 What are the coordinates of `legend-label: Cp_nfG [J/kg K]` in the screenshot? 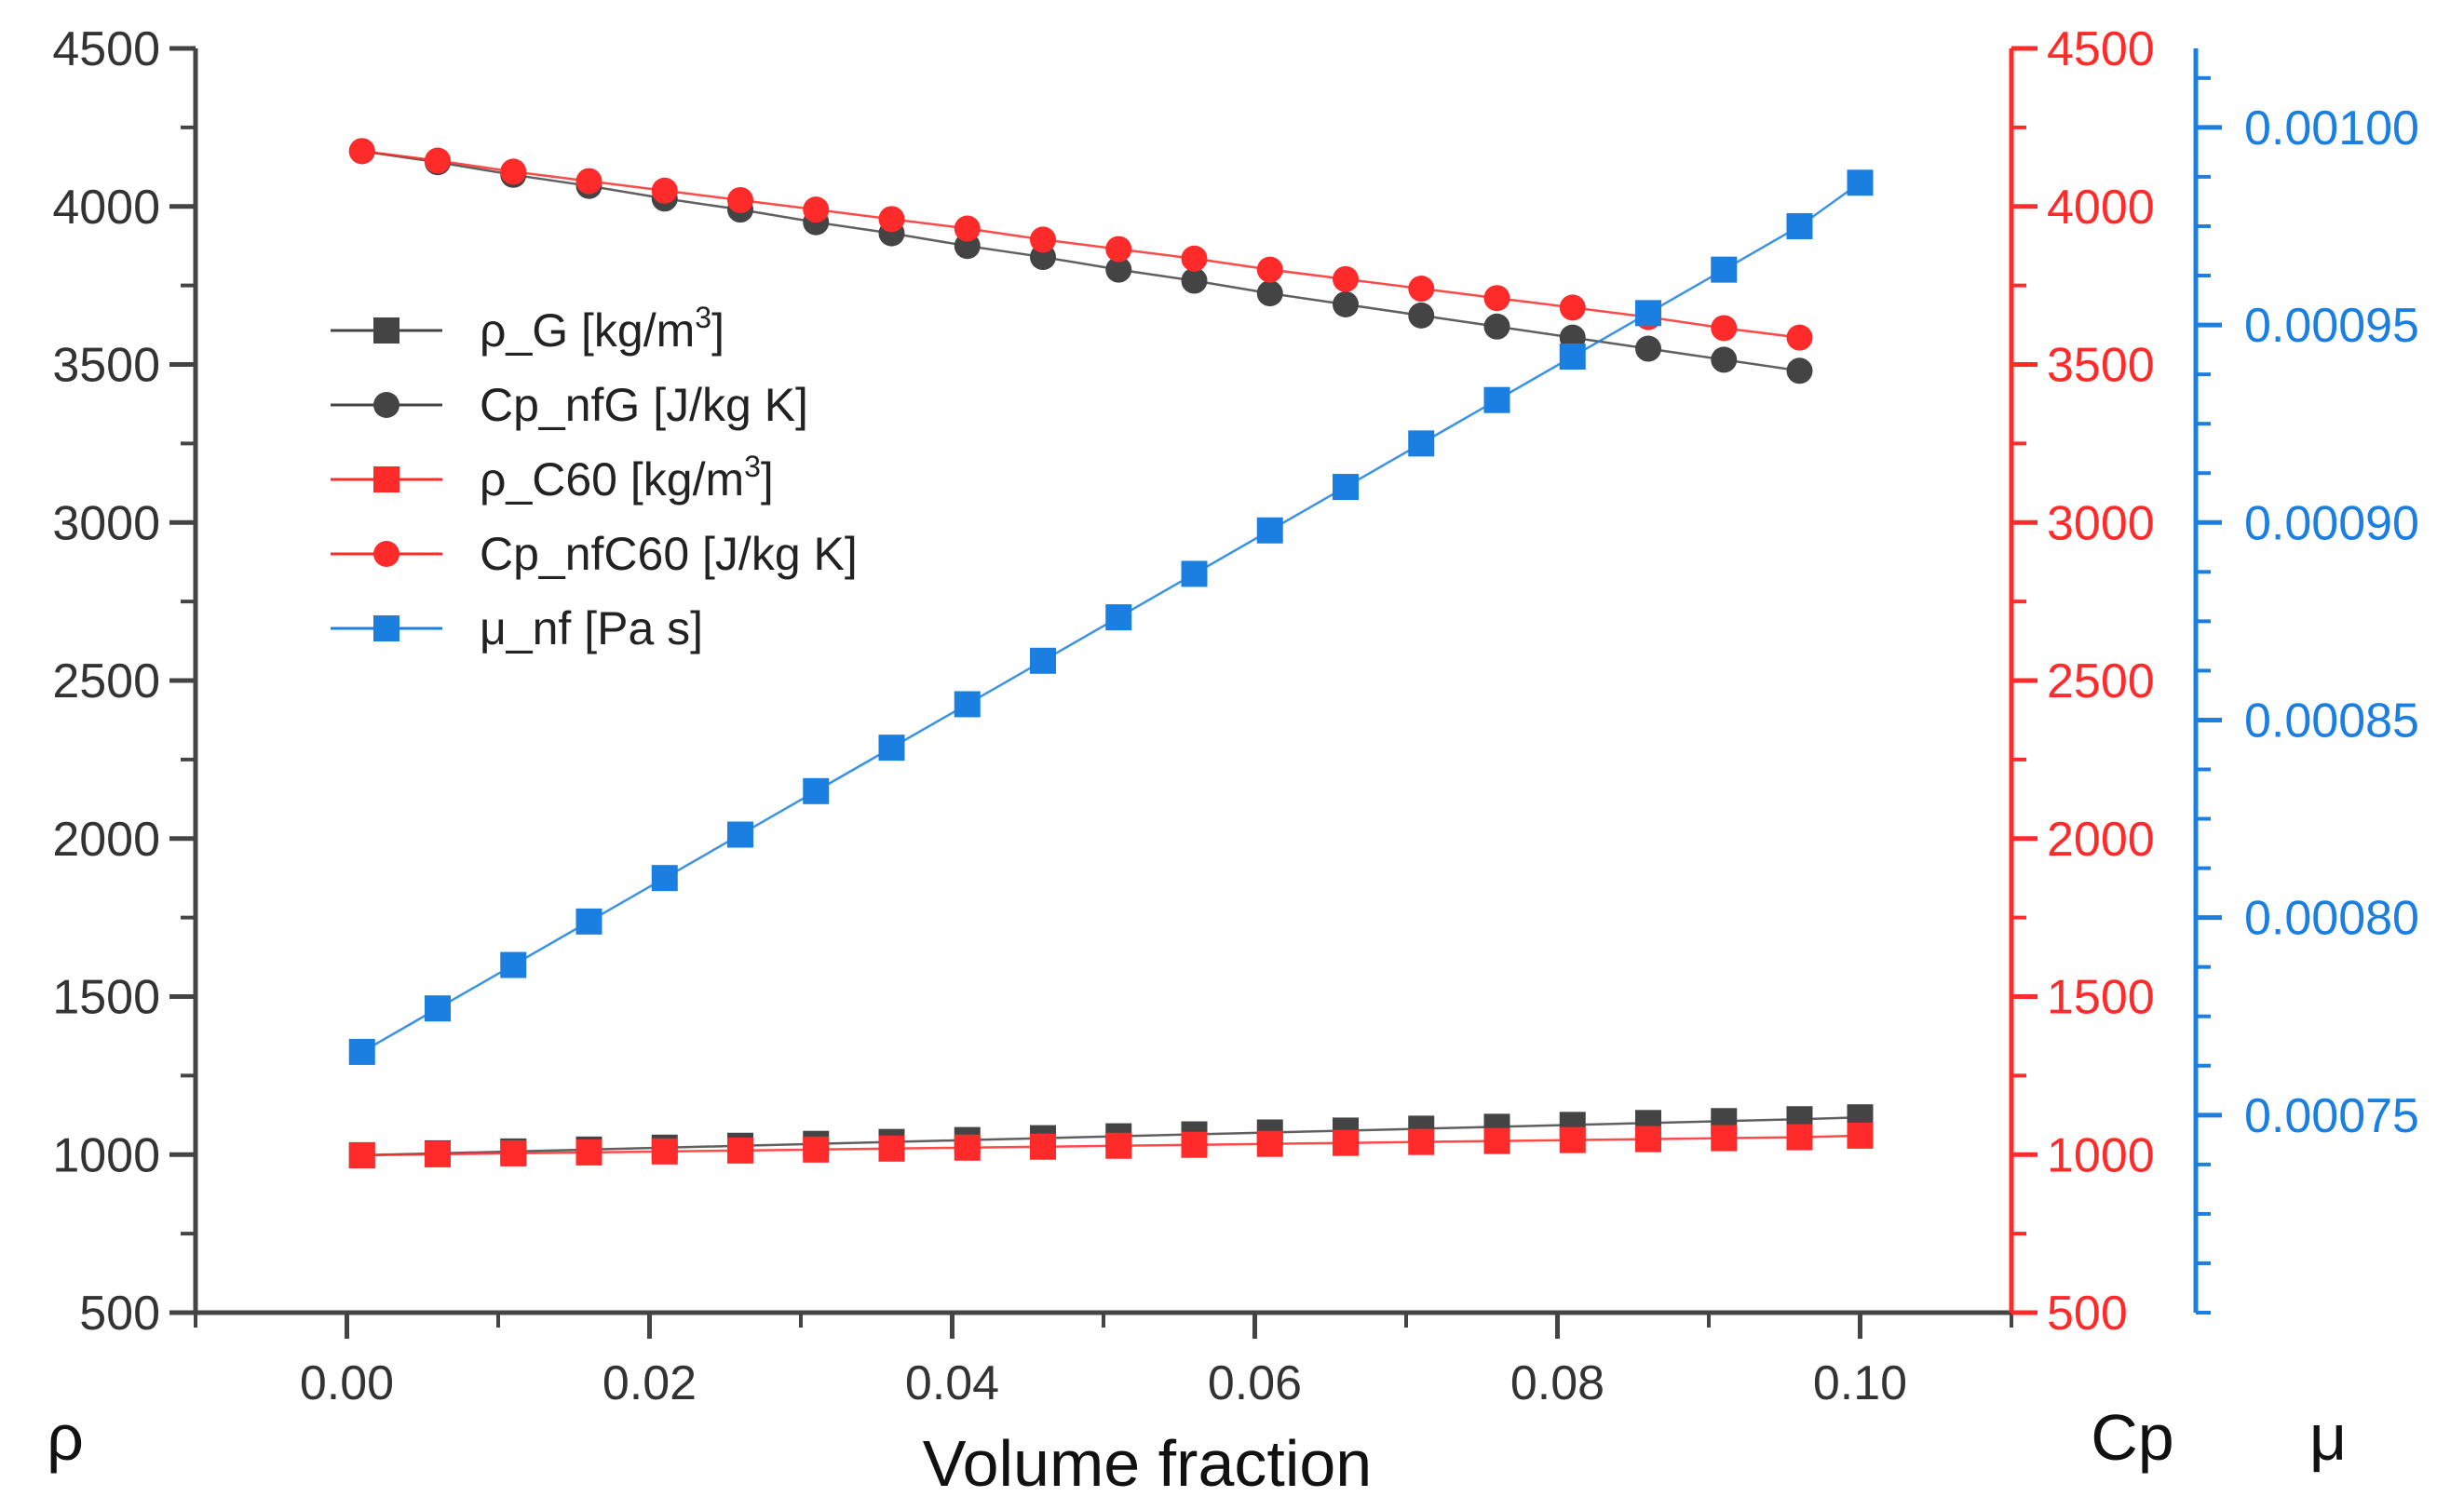 It's located at (644, 405).